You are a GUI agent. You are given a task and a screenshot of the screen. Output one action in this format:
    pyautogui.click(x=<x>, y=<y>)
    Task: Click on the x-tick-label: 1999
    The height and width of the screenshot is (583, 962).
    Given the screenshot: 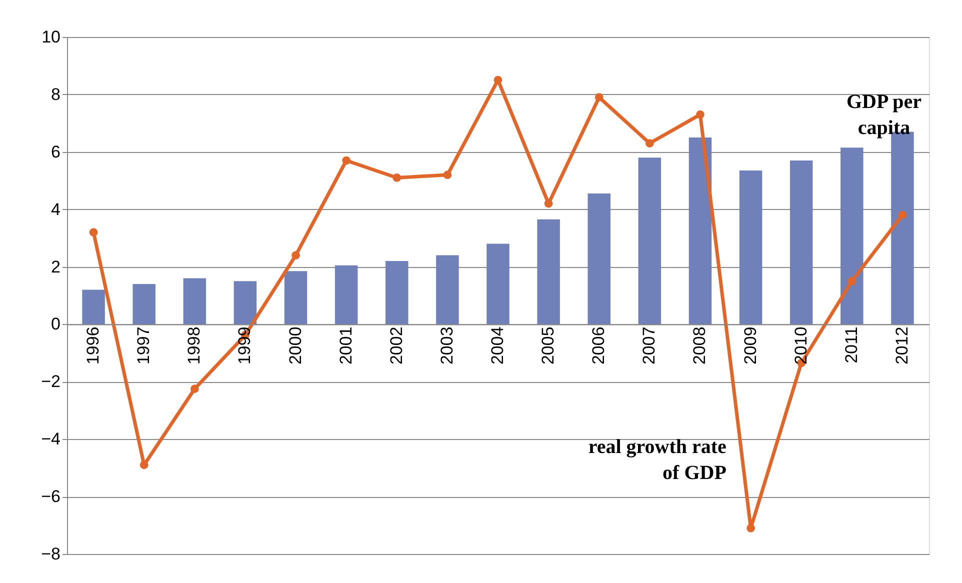 What is the action you would take?
    pyautogui.click(x=244, y=345)
    